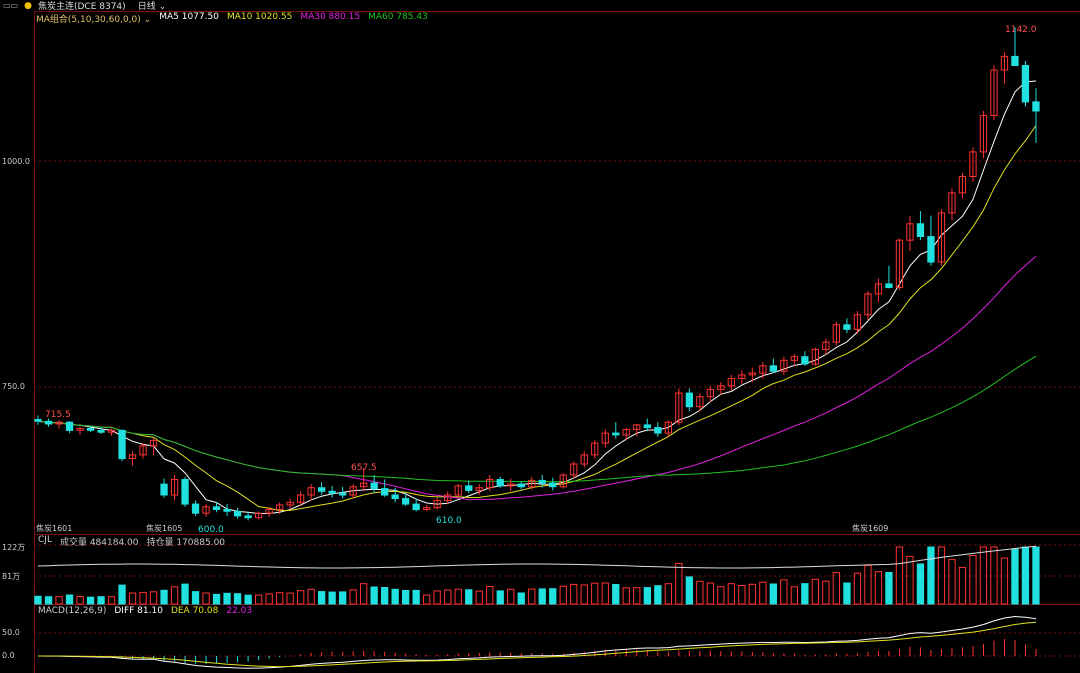  Describe the element at coordinates (94, 20) in the screenshot. I see `ma-config-button: MA组合(5,10,30,60,0,0) ⌄` at that location.